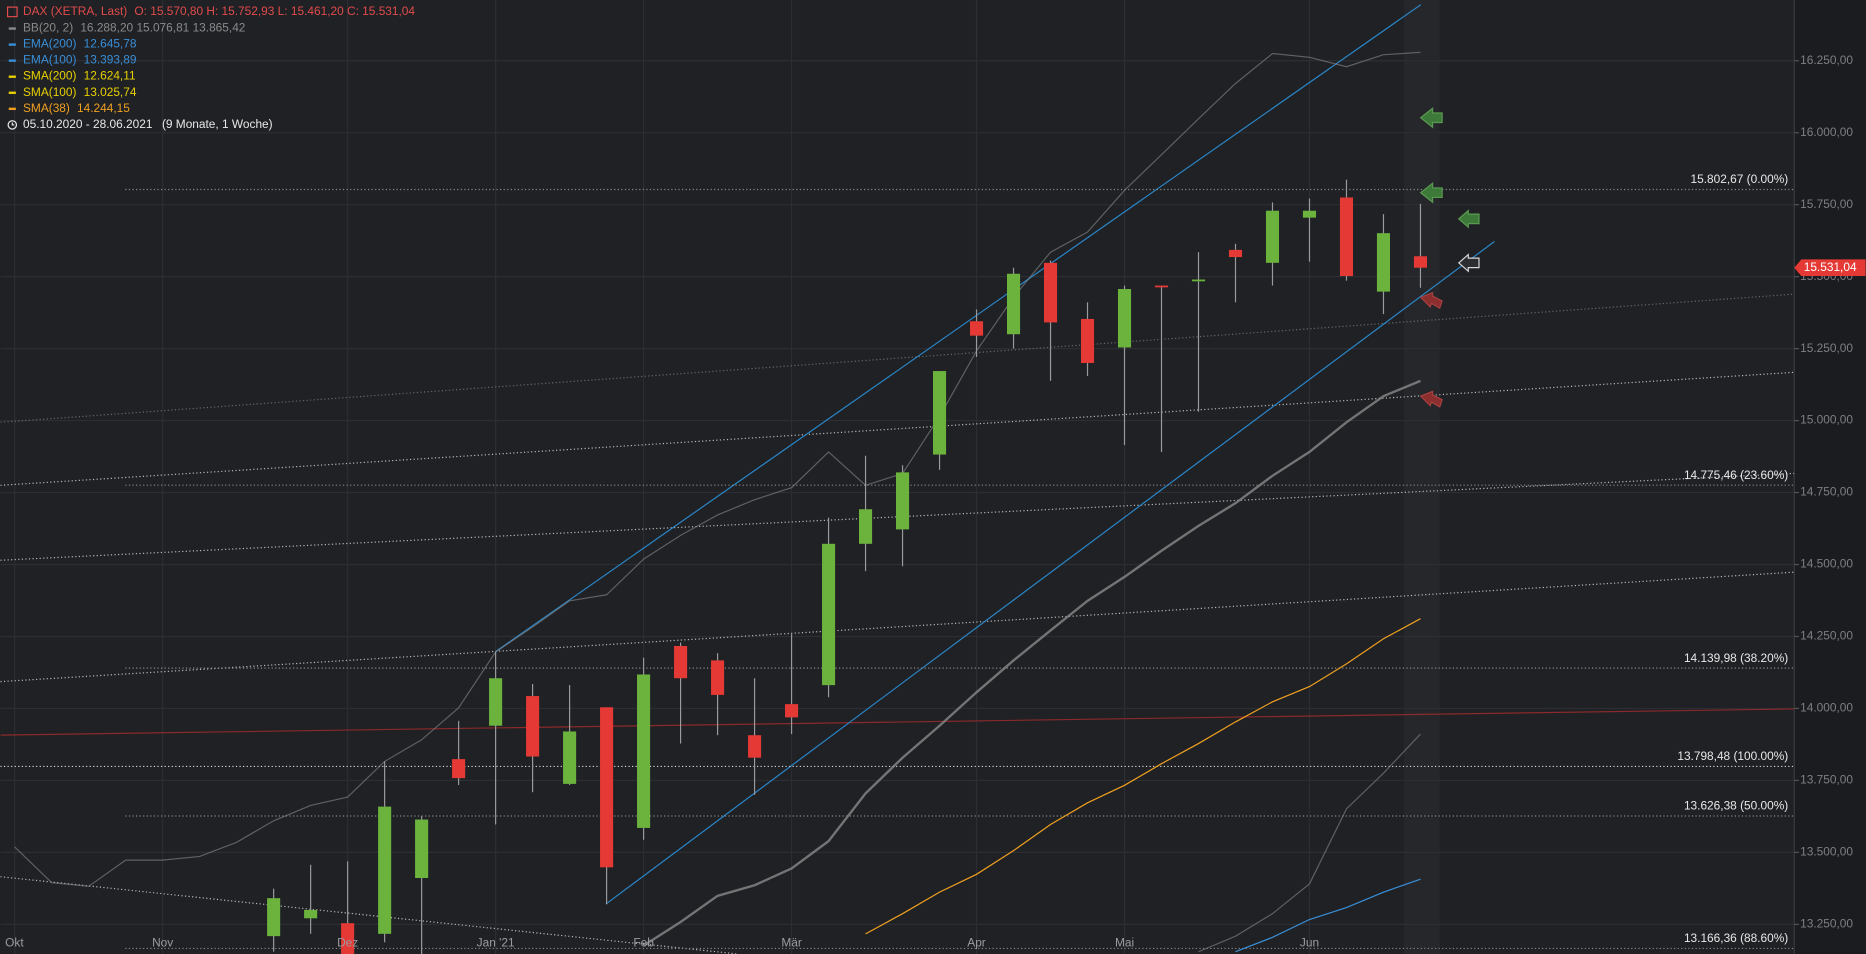  Describe the element at coordinates (46, 108) in the screenshot. I see `legend-name: SMA(38)` at that location.